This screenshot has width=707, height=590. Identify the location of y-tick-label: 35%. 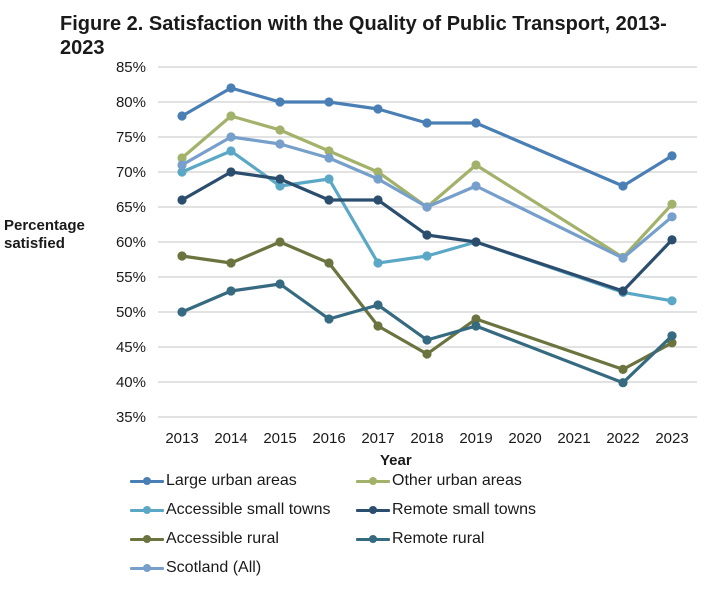
(131, 417).